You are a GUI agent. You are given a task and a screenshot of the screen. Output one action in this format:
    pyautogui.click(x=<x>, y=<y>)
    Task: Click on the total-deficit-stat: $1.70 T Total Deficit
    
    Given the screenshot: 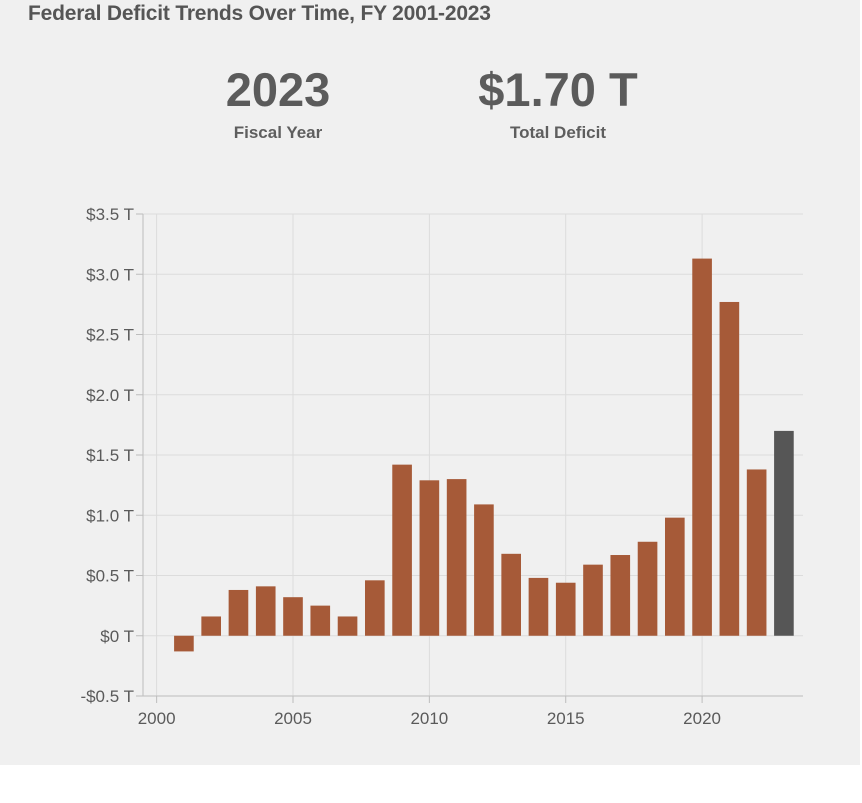 What is the action you would take?
    pyautogui.click(x=558, y=104)
    